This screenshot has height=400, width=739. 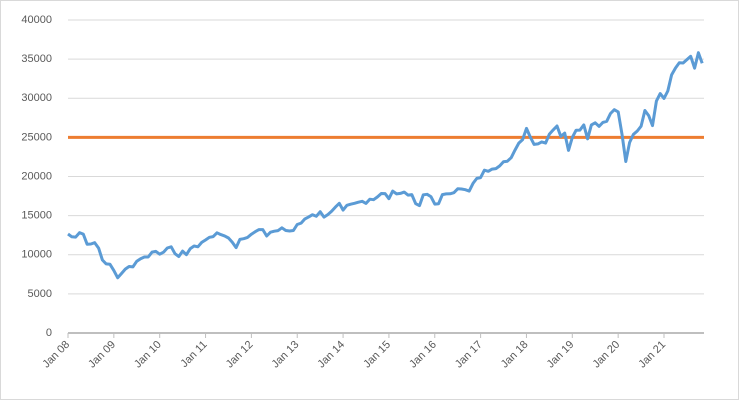 What do you see at coordinates (36, 216) in the screenshot?
I see `y-tick-label: 15000` at bounding box center [36, 216].